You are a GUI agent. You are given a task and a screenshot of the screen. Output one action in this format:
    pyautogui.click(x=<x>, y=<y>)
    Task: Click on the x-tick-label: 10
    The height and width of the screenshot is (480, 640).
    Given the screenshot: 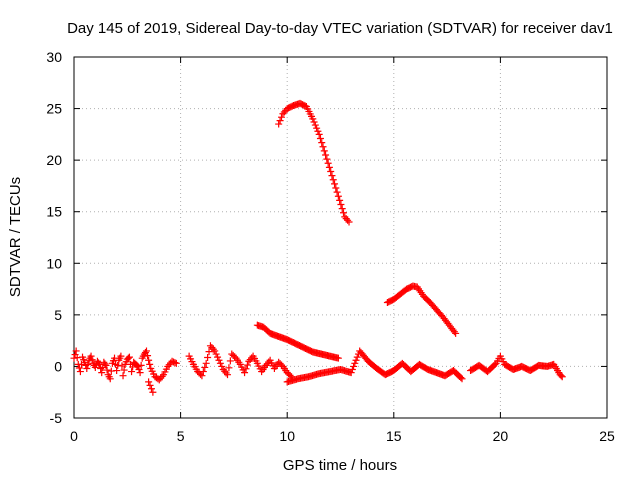 What is the action you would take?
    pyautogui.click(x=287, y=436)
    